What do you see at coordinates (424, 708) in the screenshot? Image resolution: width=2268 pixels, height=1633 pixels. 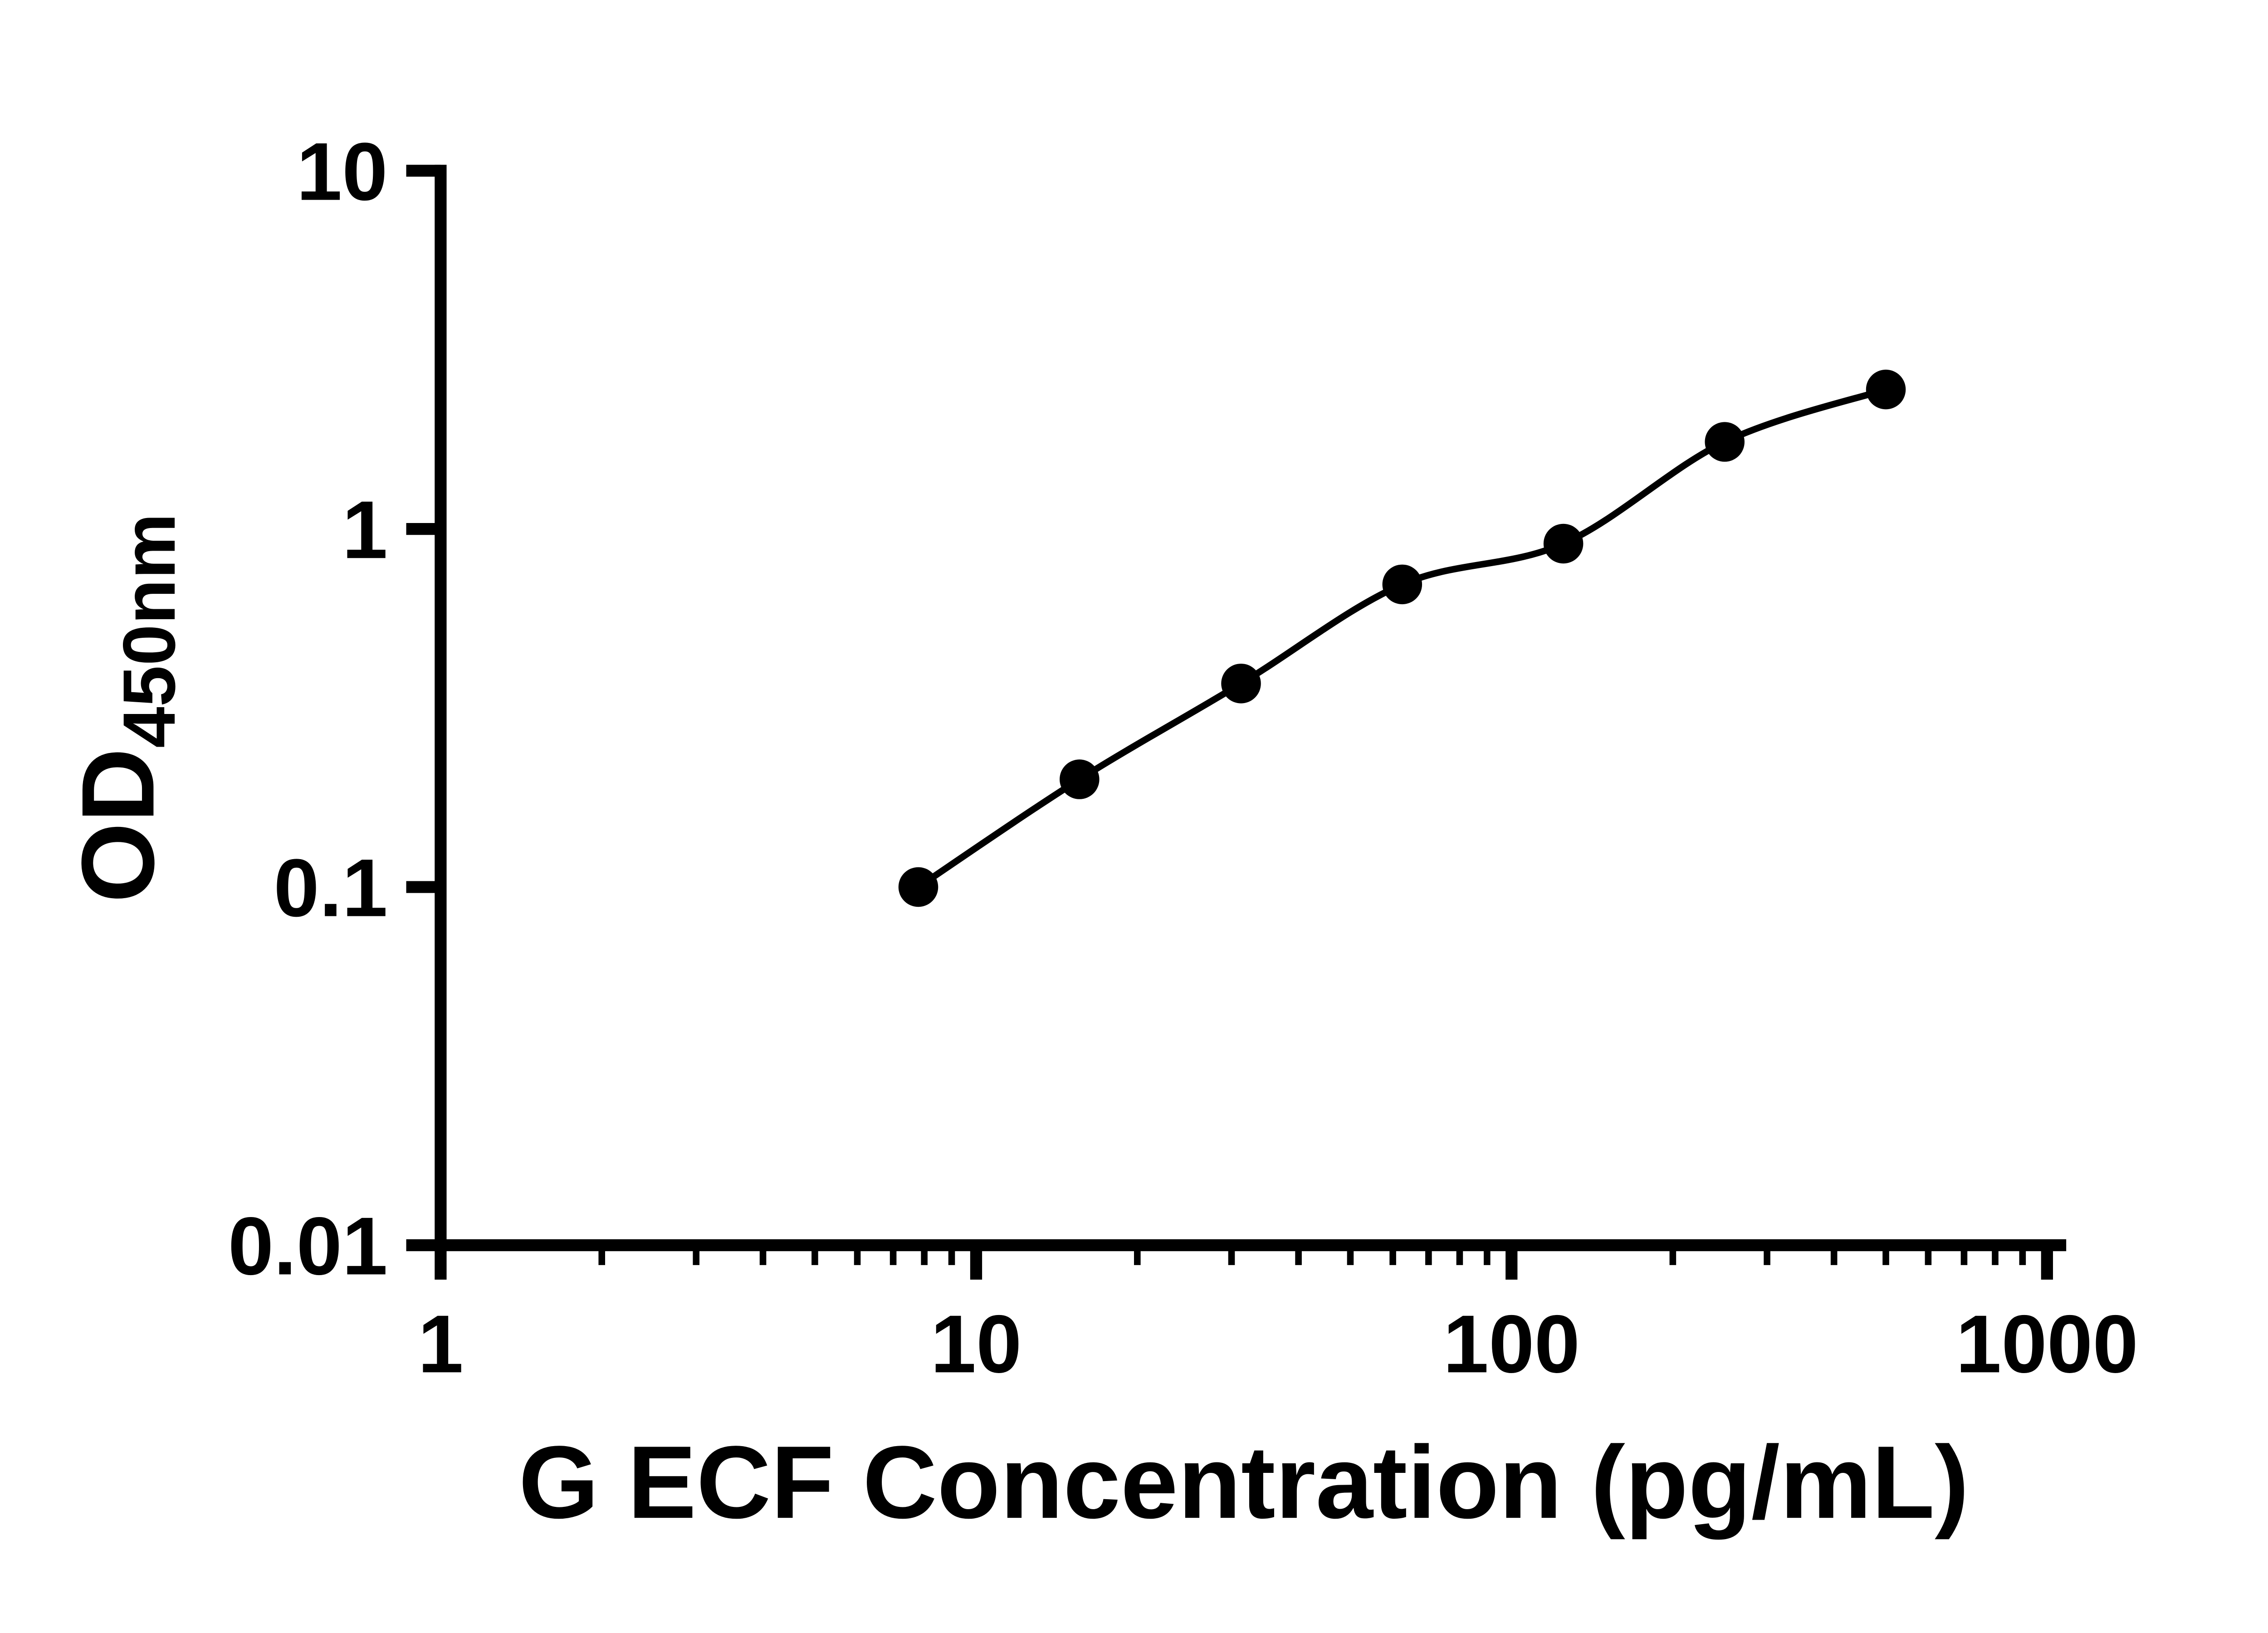 I see `y-axis-major-ticks` at bounding box center [424, 708].